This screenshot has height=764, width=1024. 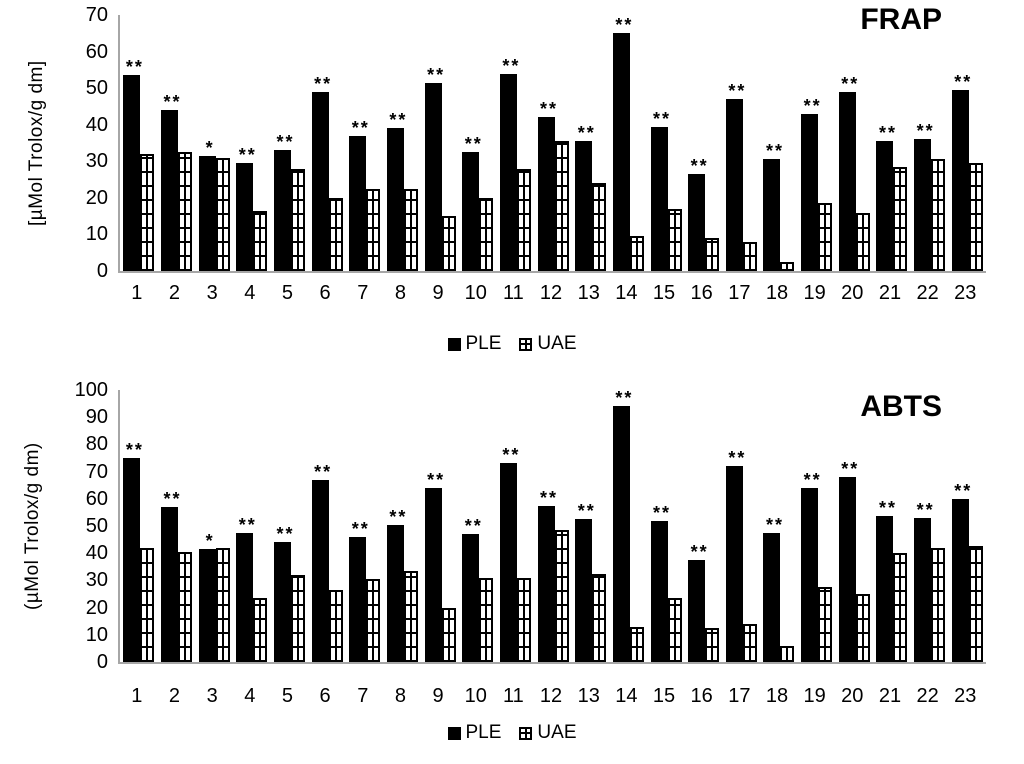 I want to click on x-tick-label: 16, so click(x=701, y=696).